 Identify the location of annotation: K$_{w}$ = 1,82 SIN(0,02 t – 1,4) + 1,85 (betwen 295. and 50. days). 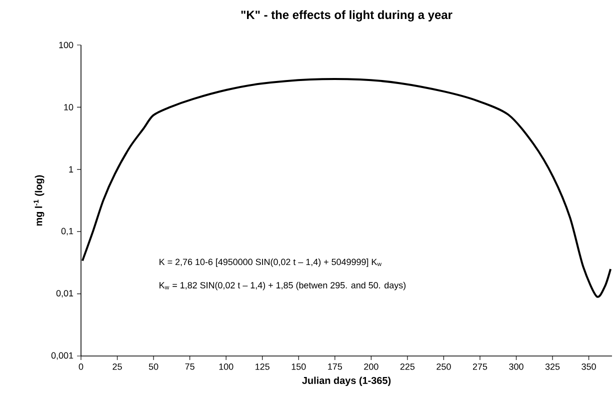
(283, 286).